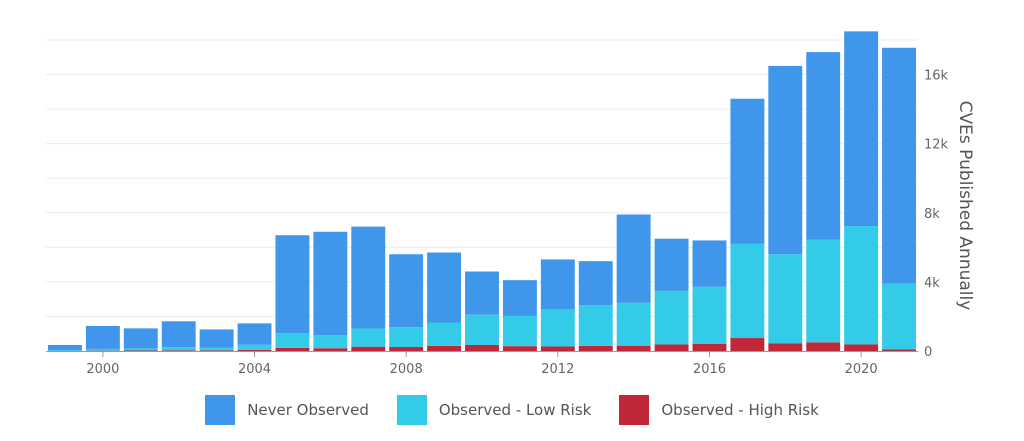 The image size is (1024, 441). I want to click on bar-observed-high-risk-2008, so click(406, 349).